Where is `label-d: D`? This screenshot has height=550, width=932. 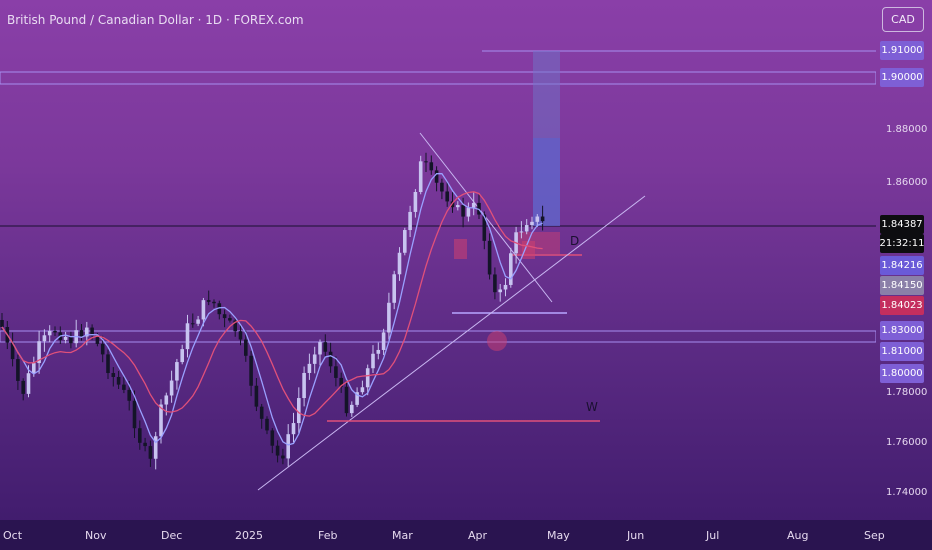
label-d: D is located at coordinates (574, 241).